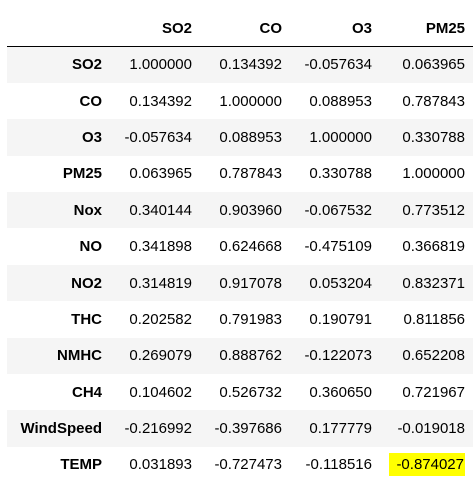 The width and height of the screenshot is (475, 484). I want to click on table-row: THC 0.202582 0.791983 0.190791 0.811856, so click(240, 319).